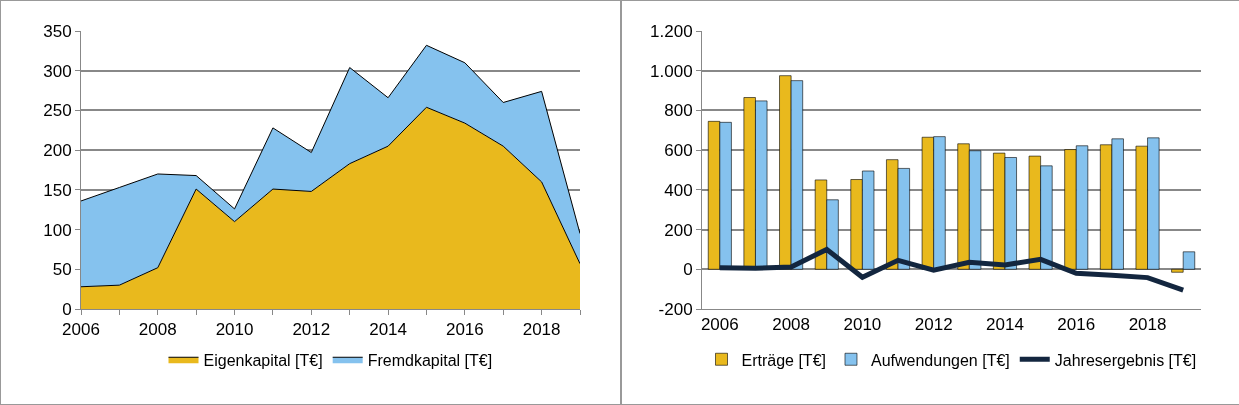 This screenshot has height=405, width=1239. Describe the element at coordinates (678, 151) in the screenshot. I see `y-tick-label: 600` at that location.